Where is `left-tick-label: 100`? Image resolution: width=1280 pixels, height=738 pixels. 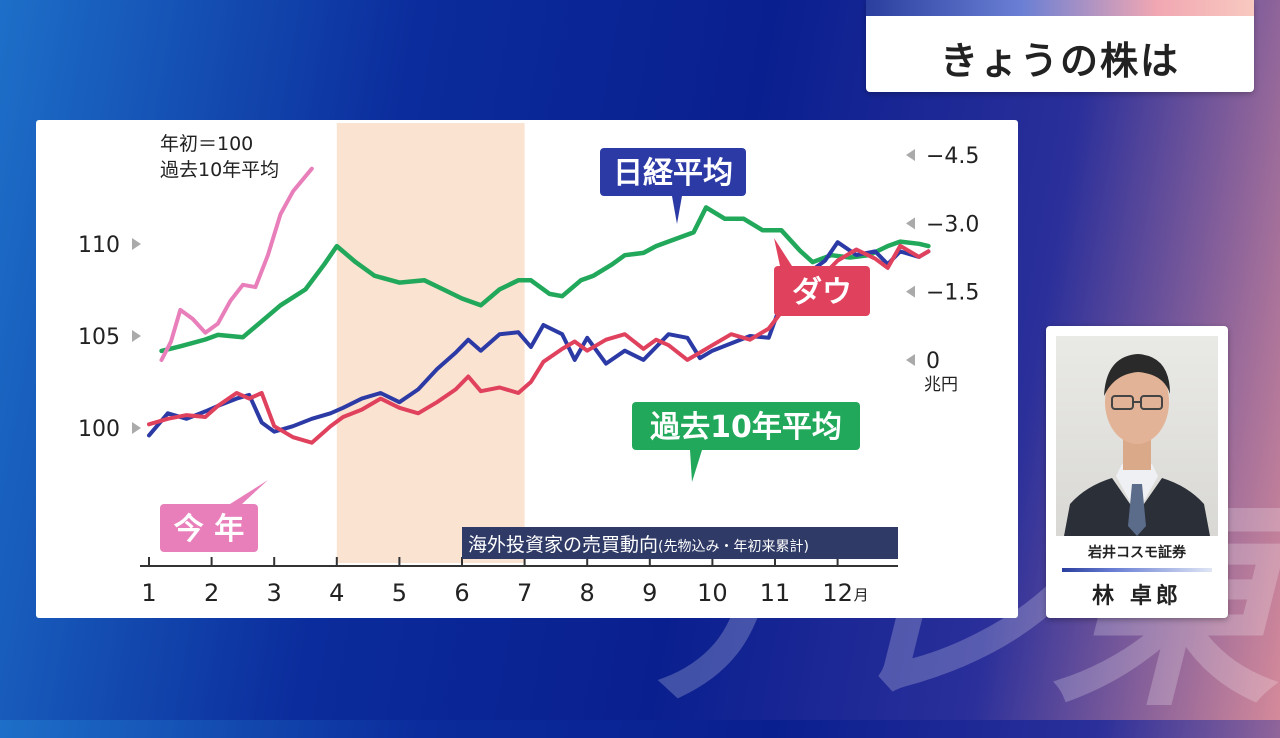
left-tick-label: 100 is located at coordinates (99, 429).